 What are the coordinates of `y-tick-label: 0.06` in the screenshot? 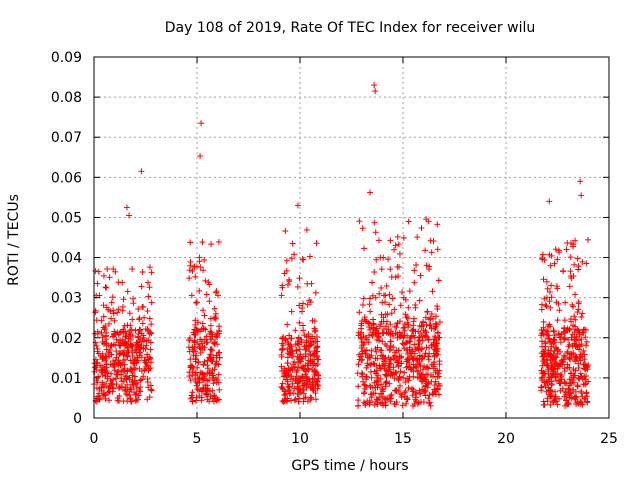 It's located at (66, 178).